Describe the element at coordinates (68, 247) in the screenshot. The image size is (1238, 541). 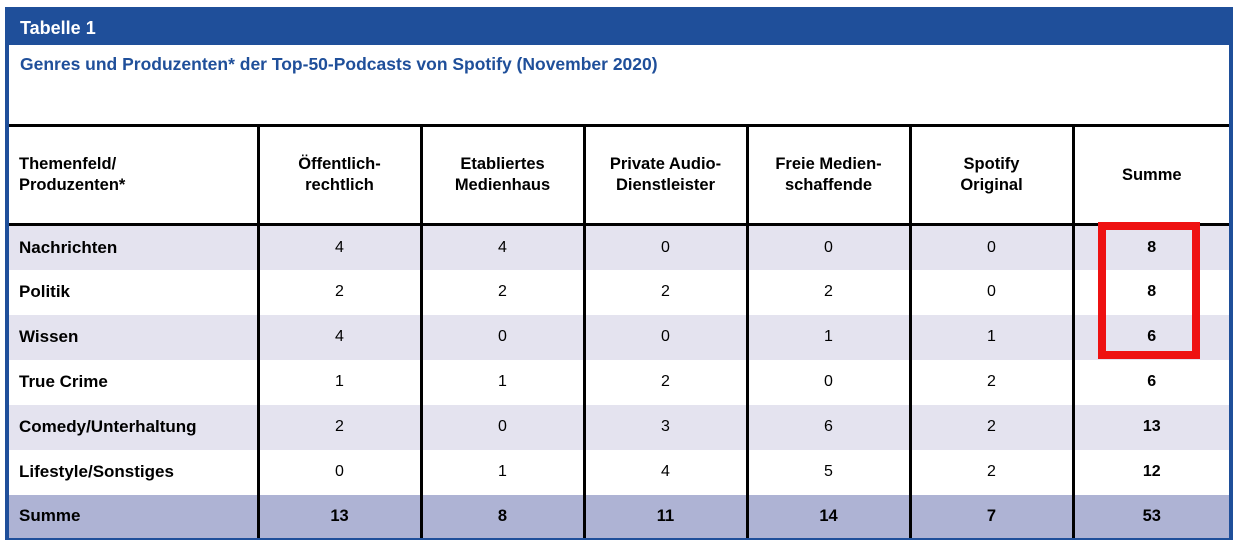
I see `row-label: Nachrichten` at that location.